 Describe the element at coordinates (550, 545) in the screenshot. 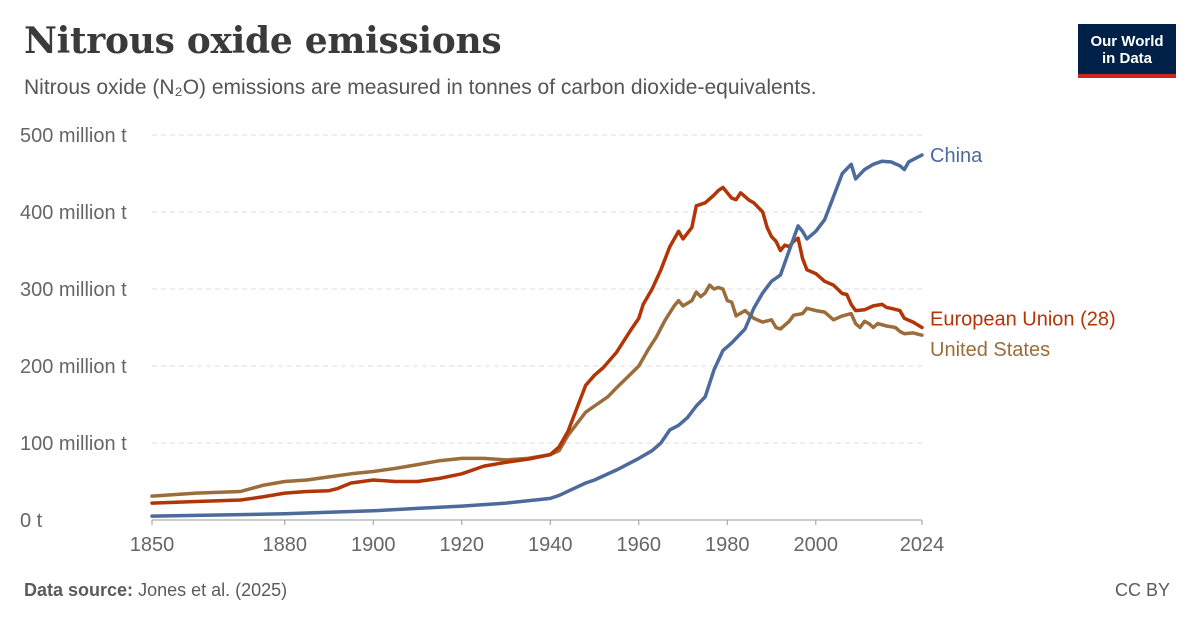

I see `x-tick-label: 1940` at that location.